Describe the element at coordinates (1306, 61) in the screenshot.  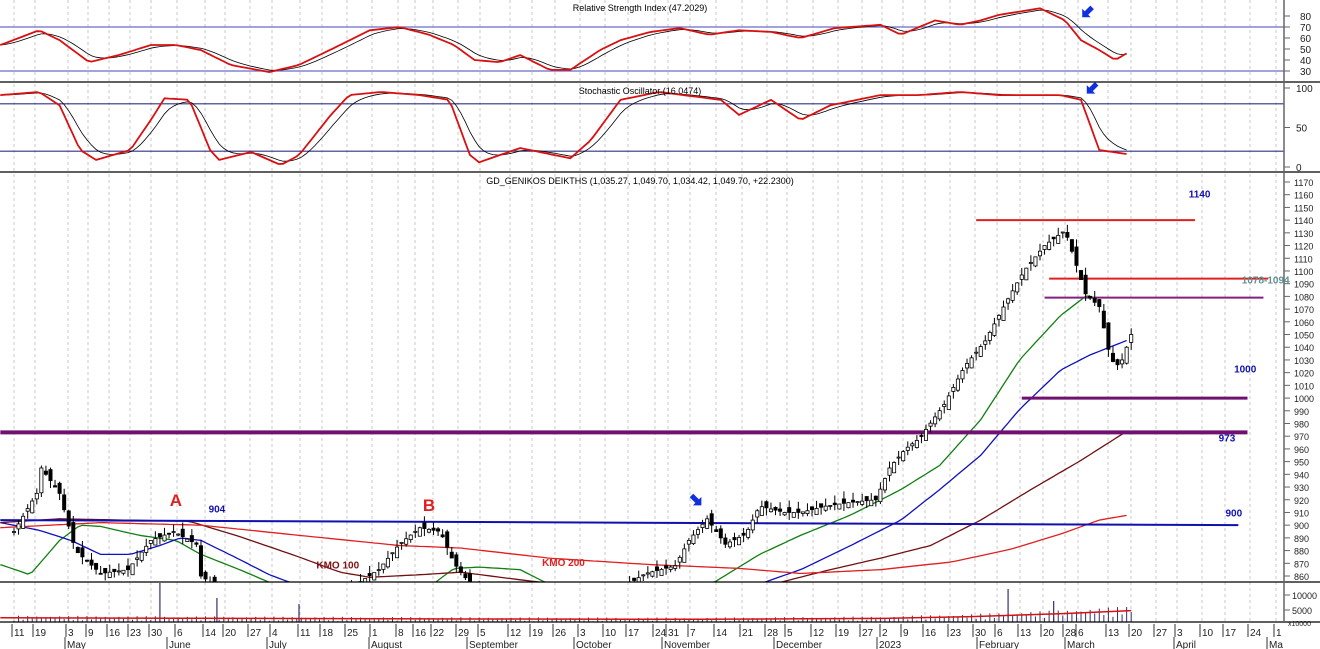
I see `rsi-axis-label: 40` at that location.